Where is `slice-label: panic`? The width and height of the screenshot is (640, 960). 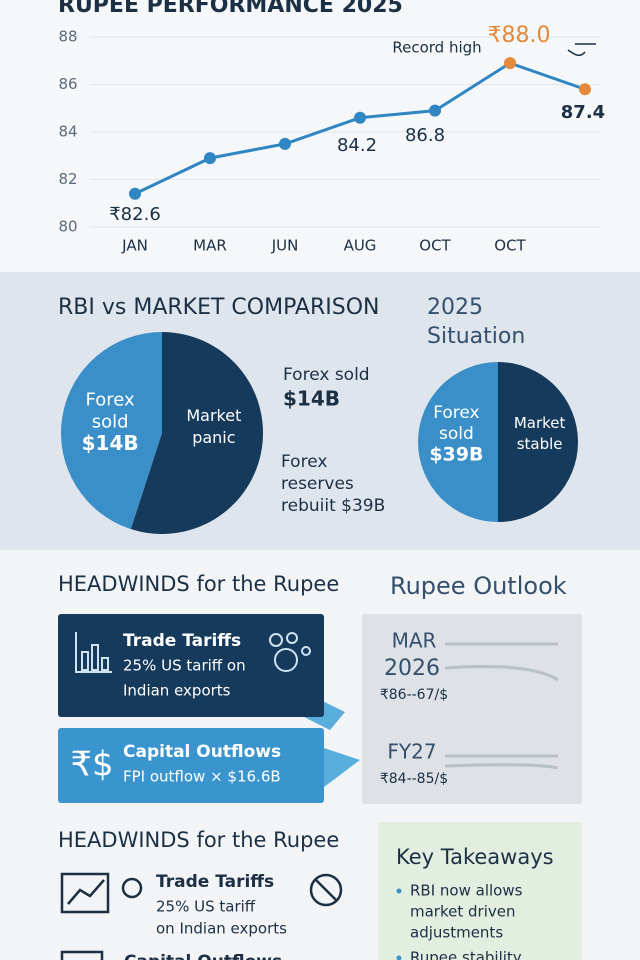 slice-label: panic is located at coordinates (213, 437).